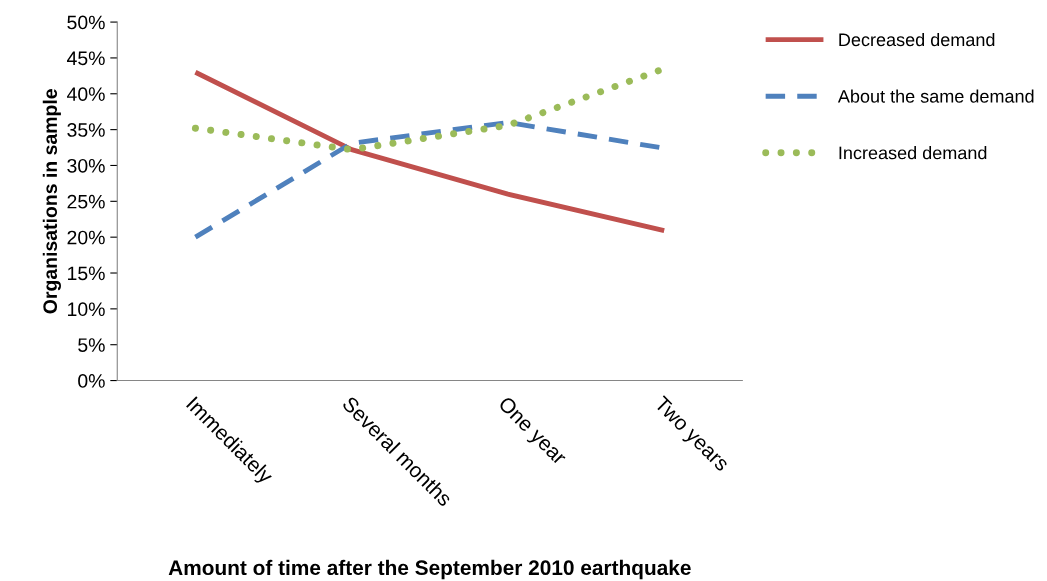  Describe the element at coordinates (86, 130) in the screenshot. I see `y-tick-label: 35%` at that location.